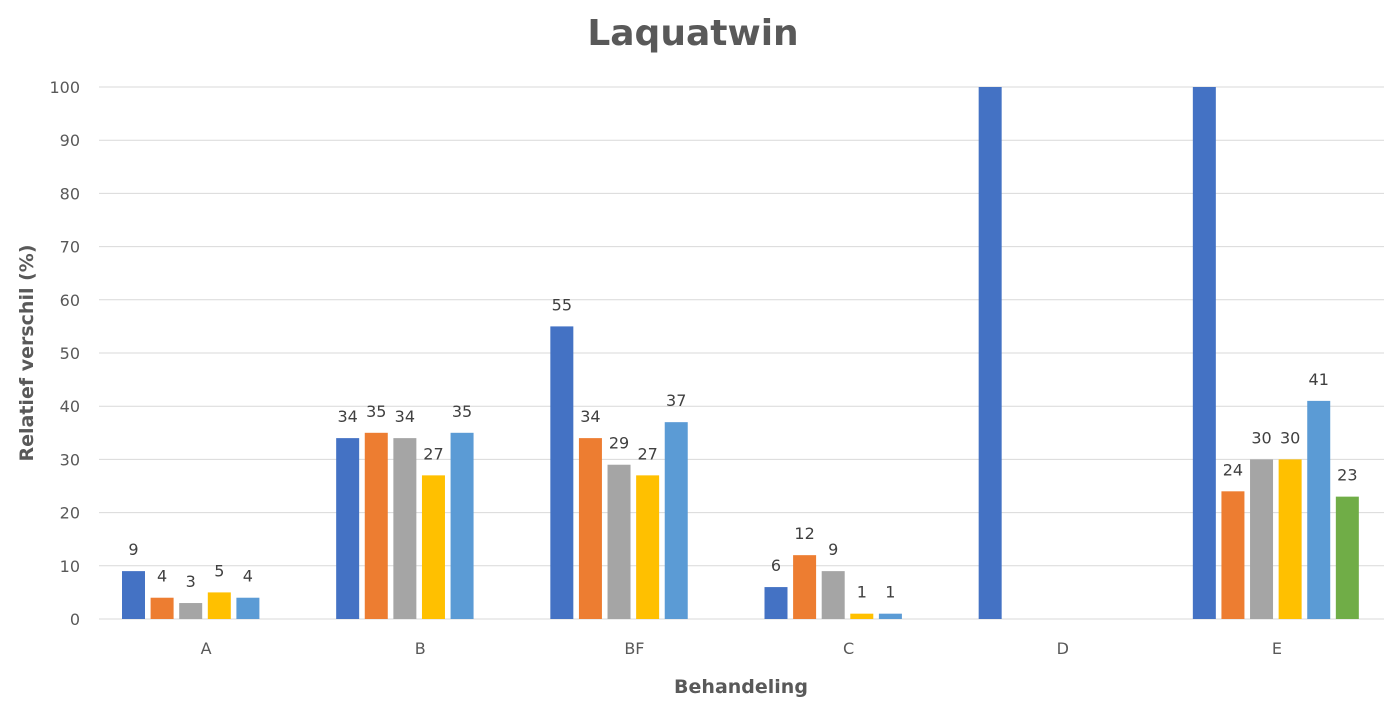 Image resolution: width=1395 pixels, height=702 pixels. What do you see at coordinates (676, 400) in the screenshot?
I see `data-label: 37` at bounding box center [676, 400].